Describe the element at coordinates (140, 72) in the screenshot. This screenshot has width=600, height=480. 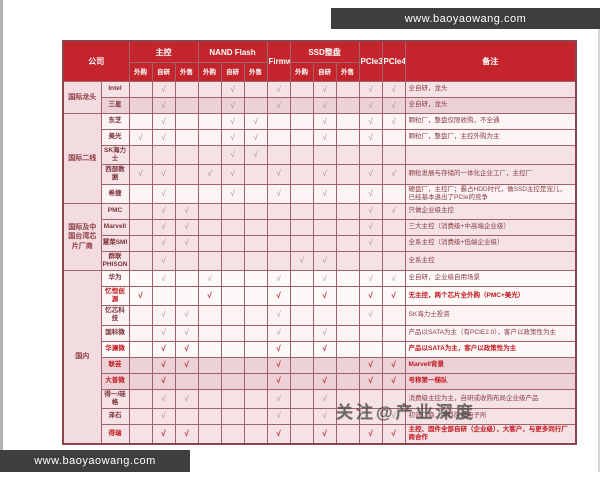
I see `subheader-cell: 外购` at that location.